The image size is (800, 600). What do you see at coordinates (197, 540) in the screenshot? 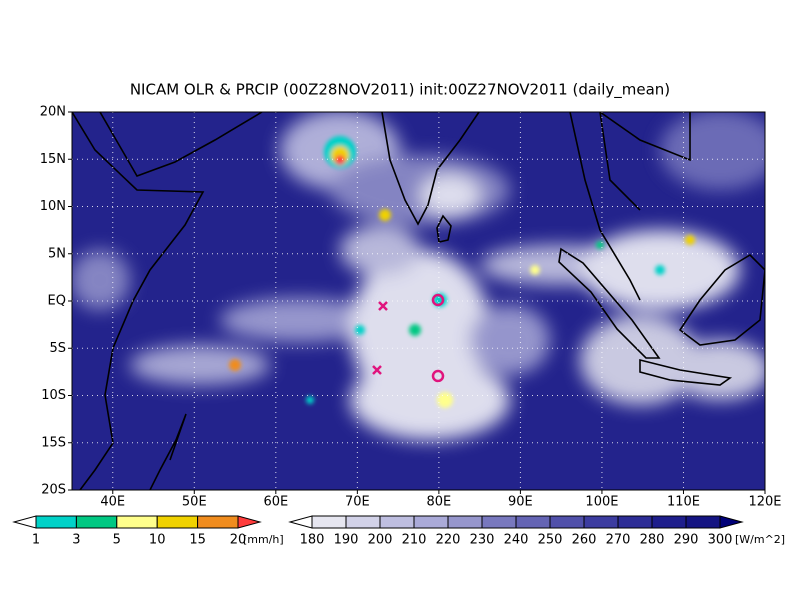
I see `precip-colorbar-tick-label: 15` at bounding box center [197, 540].